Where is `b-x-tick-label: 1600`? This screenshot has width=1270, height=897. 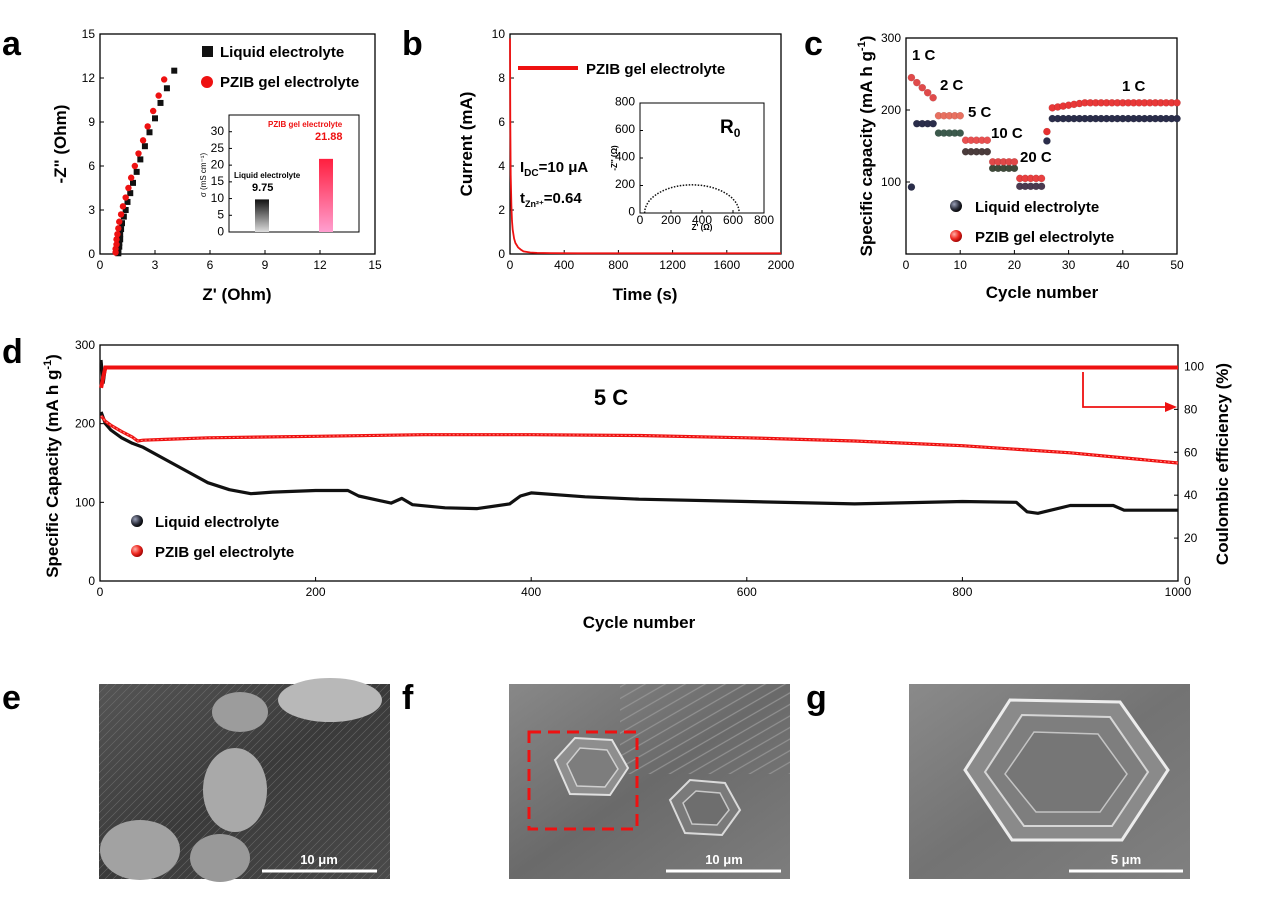 b-x-tick-label: 1600 is located at coordinates (726, 265).